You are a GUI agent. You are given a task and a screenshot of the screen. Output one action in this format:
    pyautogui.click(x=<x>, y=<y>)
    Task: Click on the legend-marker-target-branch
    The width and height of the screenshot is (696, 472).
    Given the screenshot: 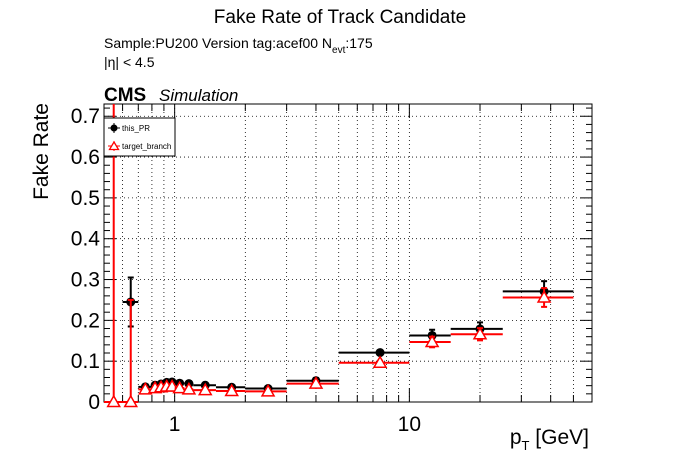 What is the action you would take?
    pyautogui.click(x=114, y=145)
    